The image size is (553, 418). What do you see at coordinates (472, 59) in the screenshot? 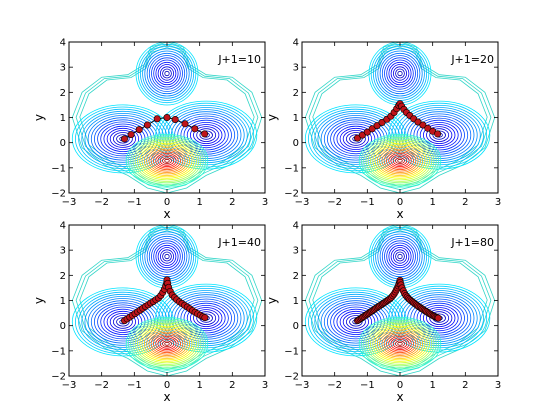
I see `iteration-annotation: J+1=20` at bounding box center [472, 59].